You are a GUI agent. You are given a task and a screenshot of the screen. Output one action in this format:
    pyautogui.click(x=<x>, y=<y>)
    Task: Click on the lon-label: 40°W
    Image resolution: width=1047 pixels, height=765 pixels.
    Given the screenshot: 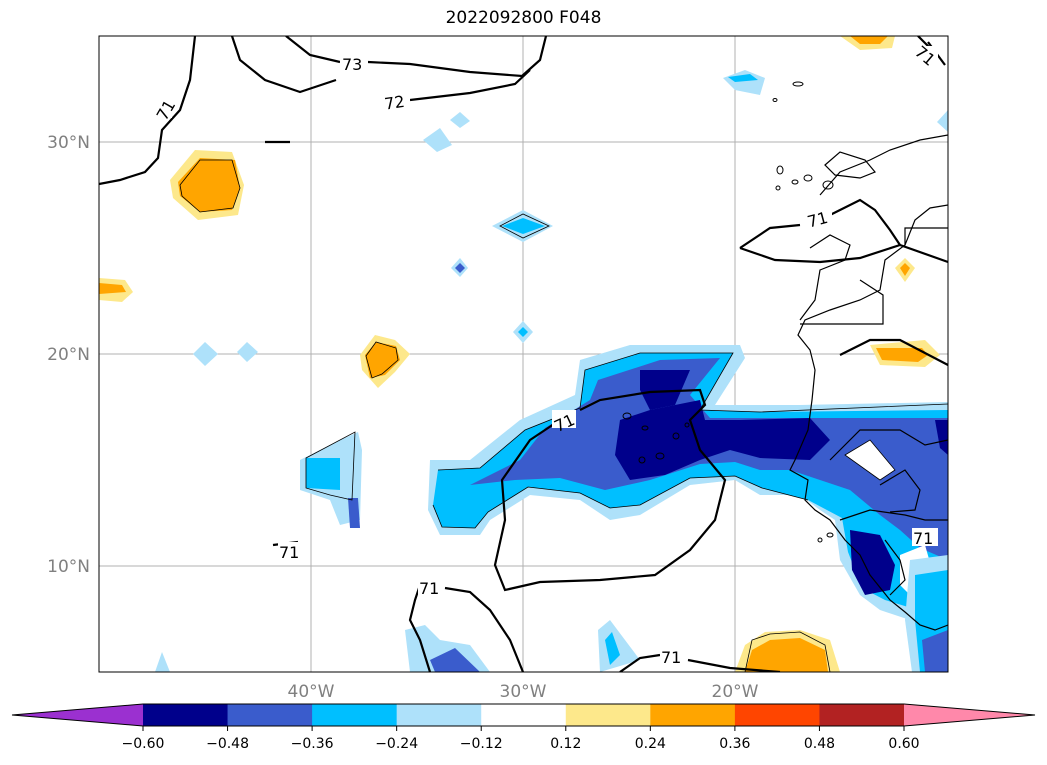 What is the action you would take?
    pyautogui.click(x=311, y=692)
    